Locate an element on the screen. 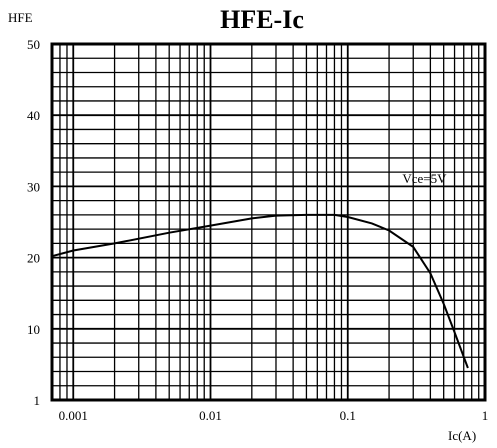  y-tick-label: 10 is located at coordinates (33, 329).